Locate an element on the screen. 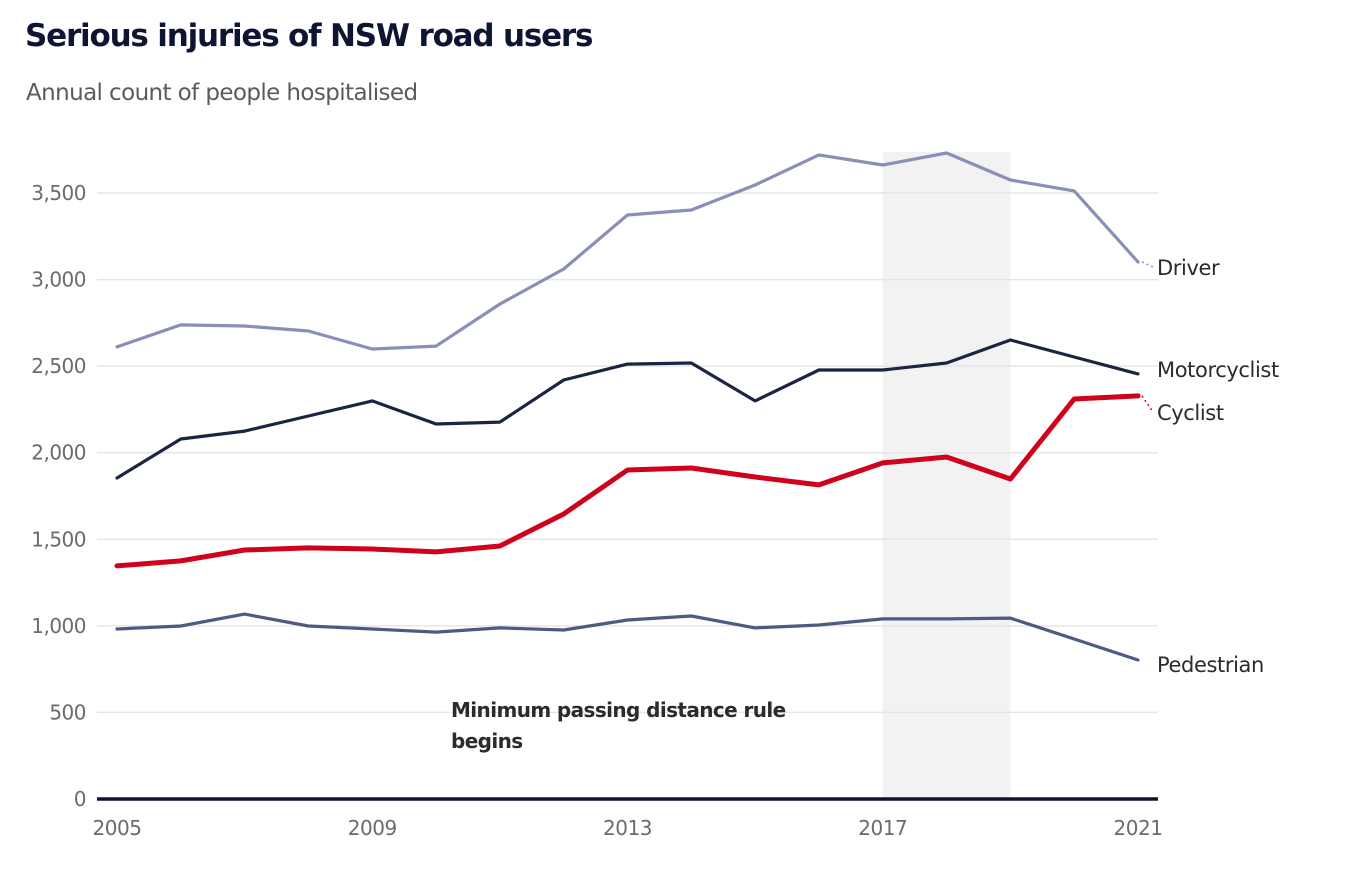  series-labels: Driver Motorcyclist Cyclist Pedestrian is located at coordinates (1218, 466).